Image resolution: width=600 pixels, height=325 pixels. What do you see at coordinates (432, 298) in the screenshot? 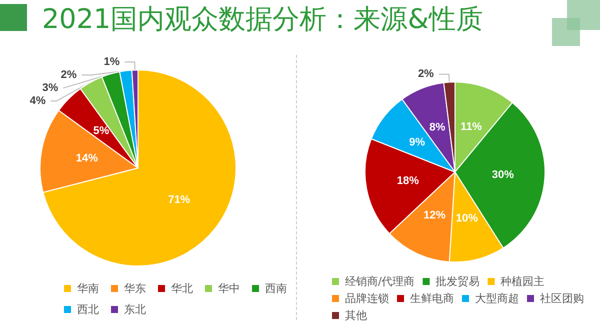
I see `legend-label: 生鲜电商` at bounding box center [432, 298].